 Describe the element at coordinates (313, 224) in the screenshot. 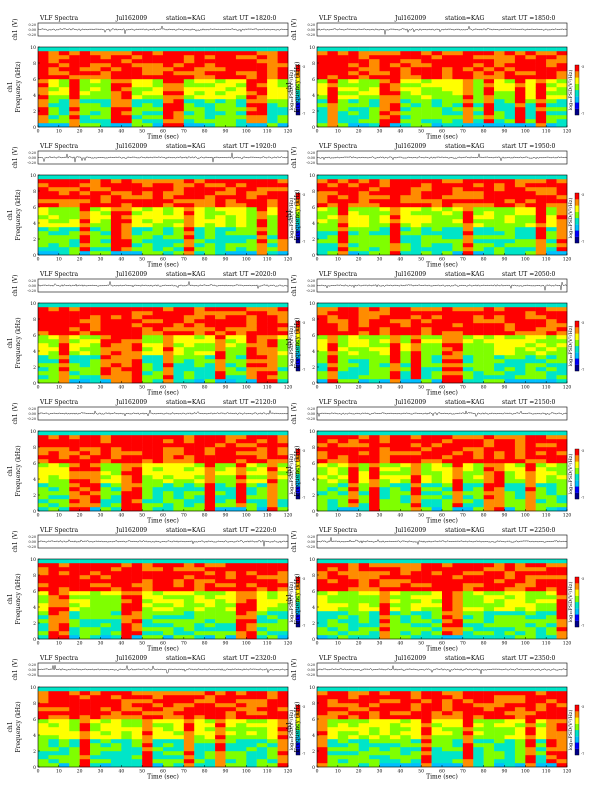

I see `y-tick-label: 4` at that location.